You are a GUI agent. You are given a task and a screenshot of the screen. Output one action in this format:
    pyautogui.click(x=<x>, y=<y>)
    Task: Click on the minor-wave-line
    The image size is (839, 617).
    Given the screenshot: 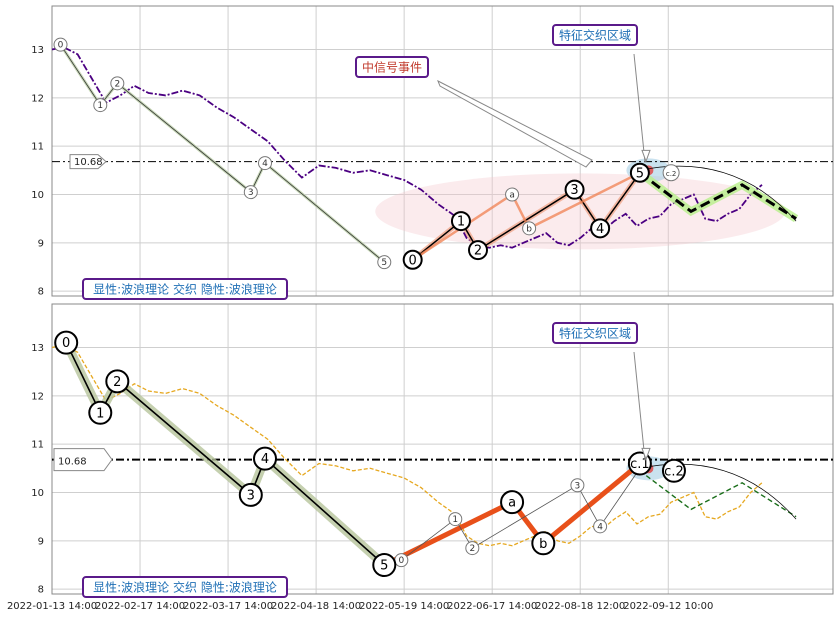 What is the action you would take?
    pyautogui.click(x=521, y=514)
    